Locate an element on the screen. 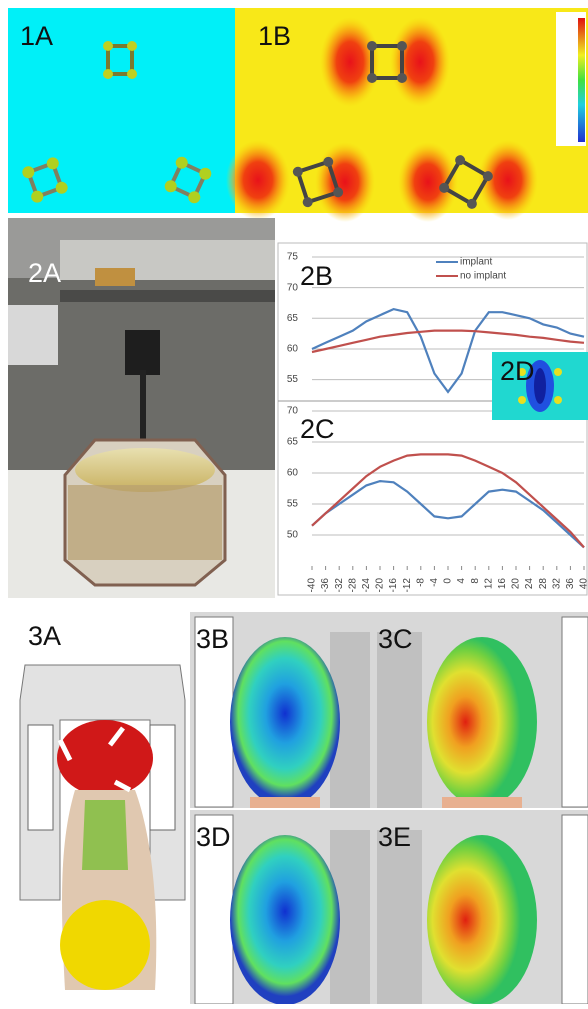  x-tick-label: -28 is located at coordinates (352, 585).